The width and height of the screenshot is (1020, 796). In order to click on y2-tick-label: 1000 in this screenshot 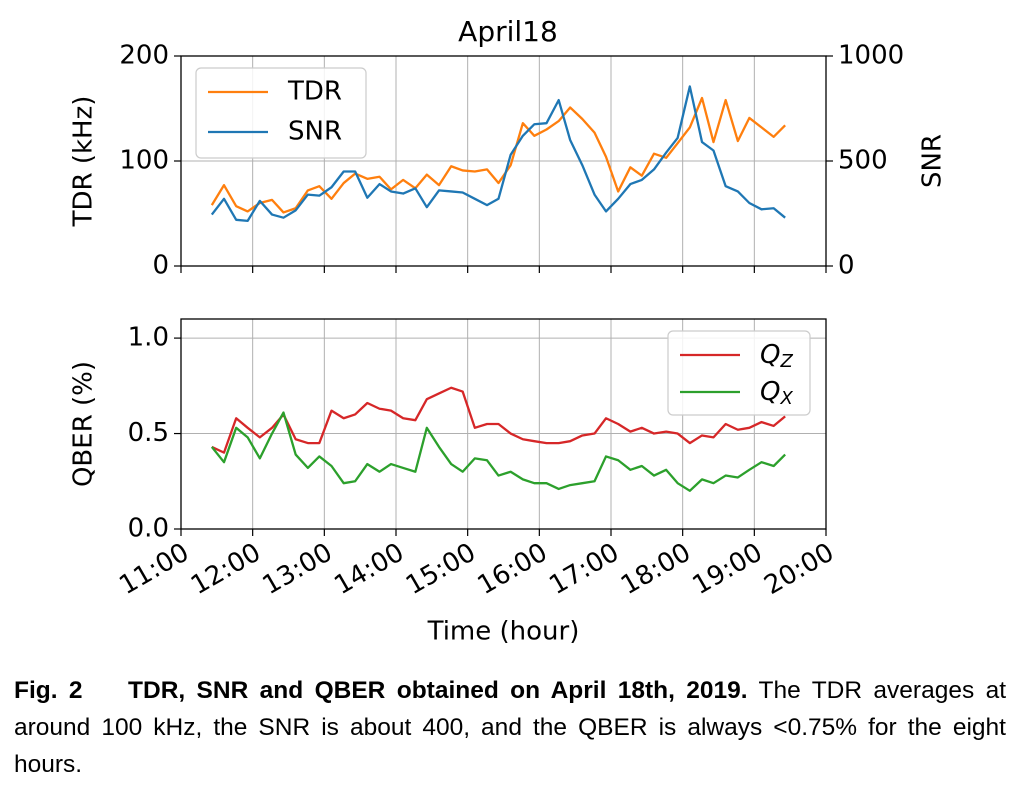, I will do `click(871, 56)`.